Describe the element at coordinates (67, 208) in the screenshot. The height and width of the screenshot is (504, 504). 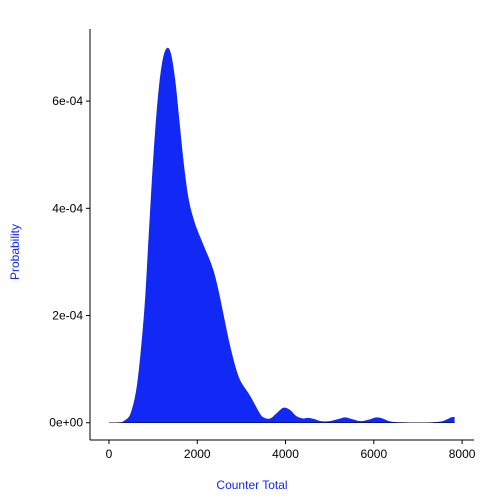
I see `y-tick-label-2: 4e-04` at that location.